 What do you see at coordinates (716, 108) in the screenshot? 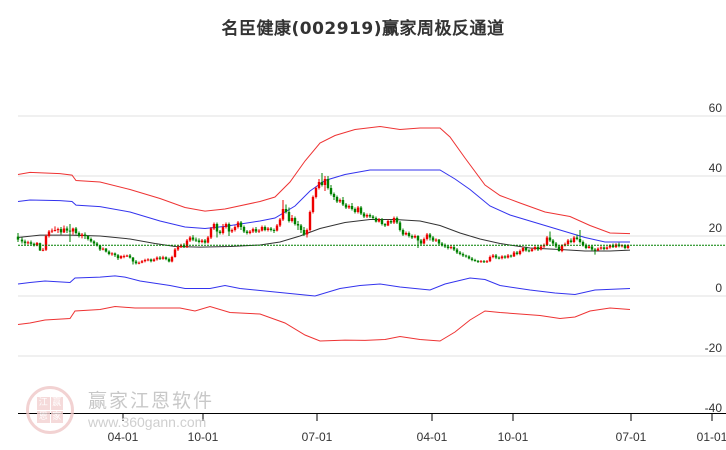
I see `y-tick-label: 60` at bounding box center [716, 108].